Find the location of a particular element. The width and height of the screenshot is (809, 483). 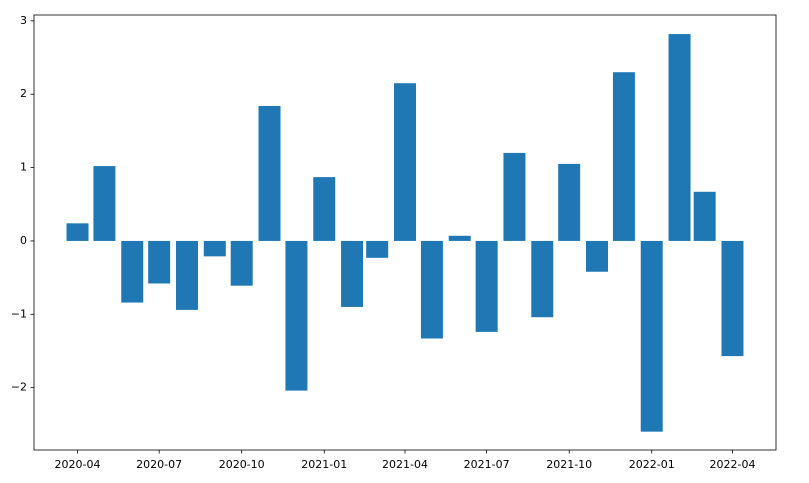

x-tick-label: 2022-04 is located at coordinates (733, 464).